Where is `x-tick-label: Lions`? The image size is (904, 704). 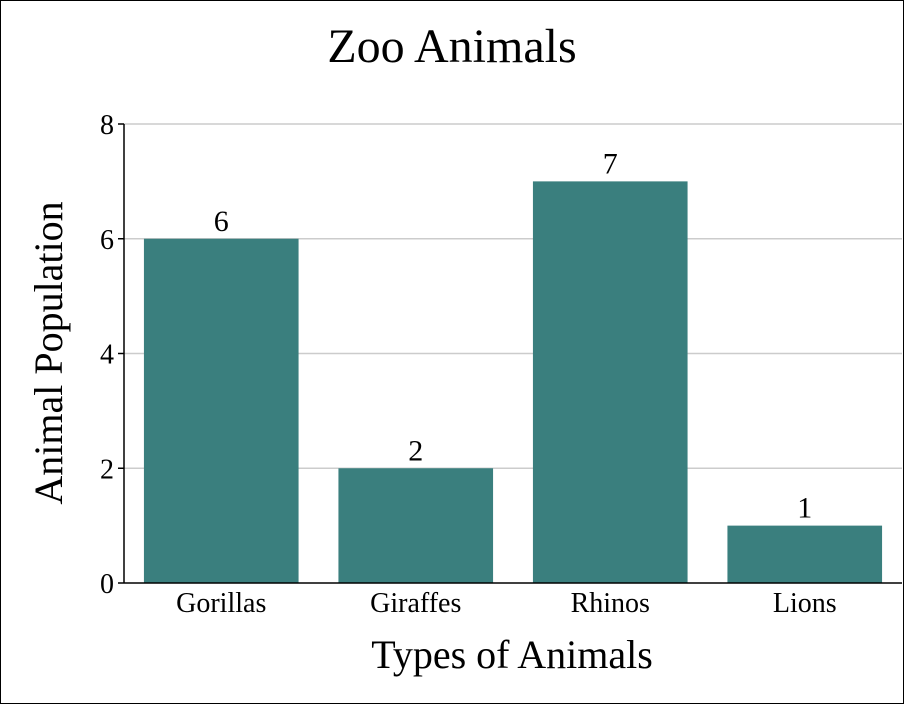
x-tick-label: Lions is located at coordinates (805, 603).